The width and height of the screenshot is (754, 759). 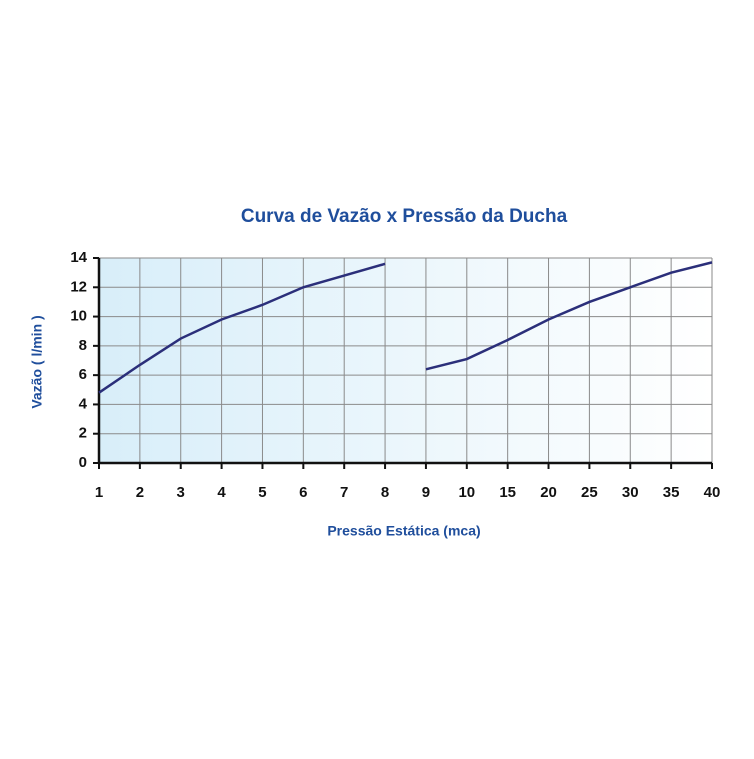 I want to click on x-tick-label: 1, so click(x=99, y=492).